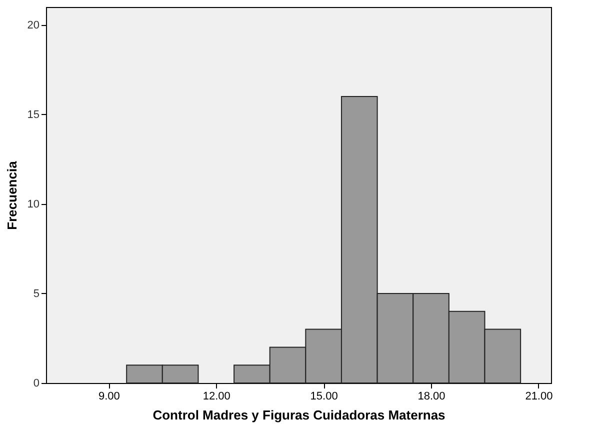 The width and height of the screenshot is (599, 428). What do you see at coordinates (33, 204) in the screenshot?
I see `y-tick-label: 10` at bounding box center [33, 204].